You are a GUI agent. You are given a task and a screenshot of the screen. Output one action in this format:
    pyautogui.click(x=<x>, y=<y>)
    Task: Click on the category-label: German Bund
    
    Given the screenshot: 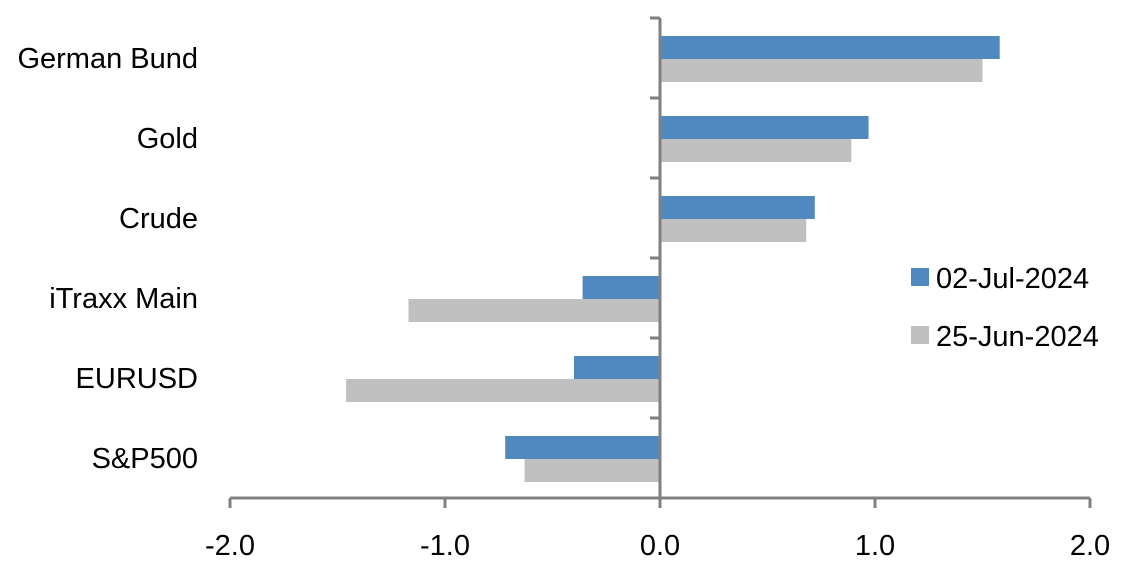 What is the action you would take?
    pyautogui.click(x=107, y=59)
    